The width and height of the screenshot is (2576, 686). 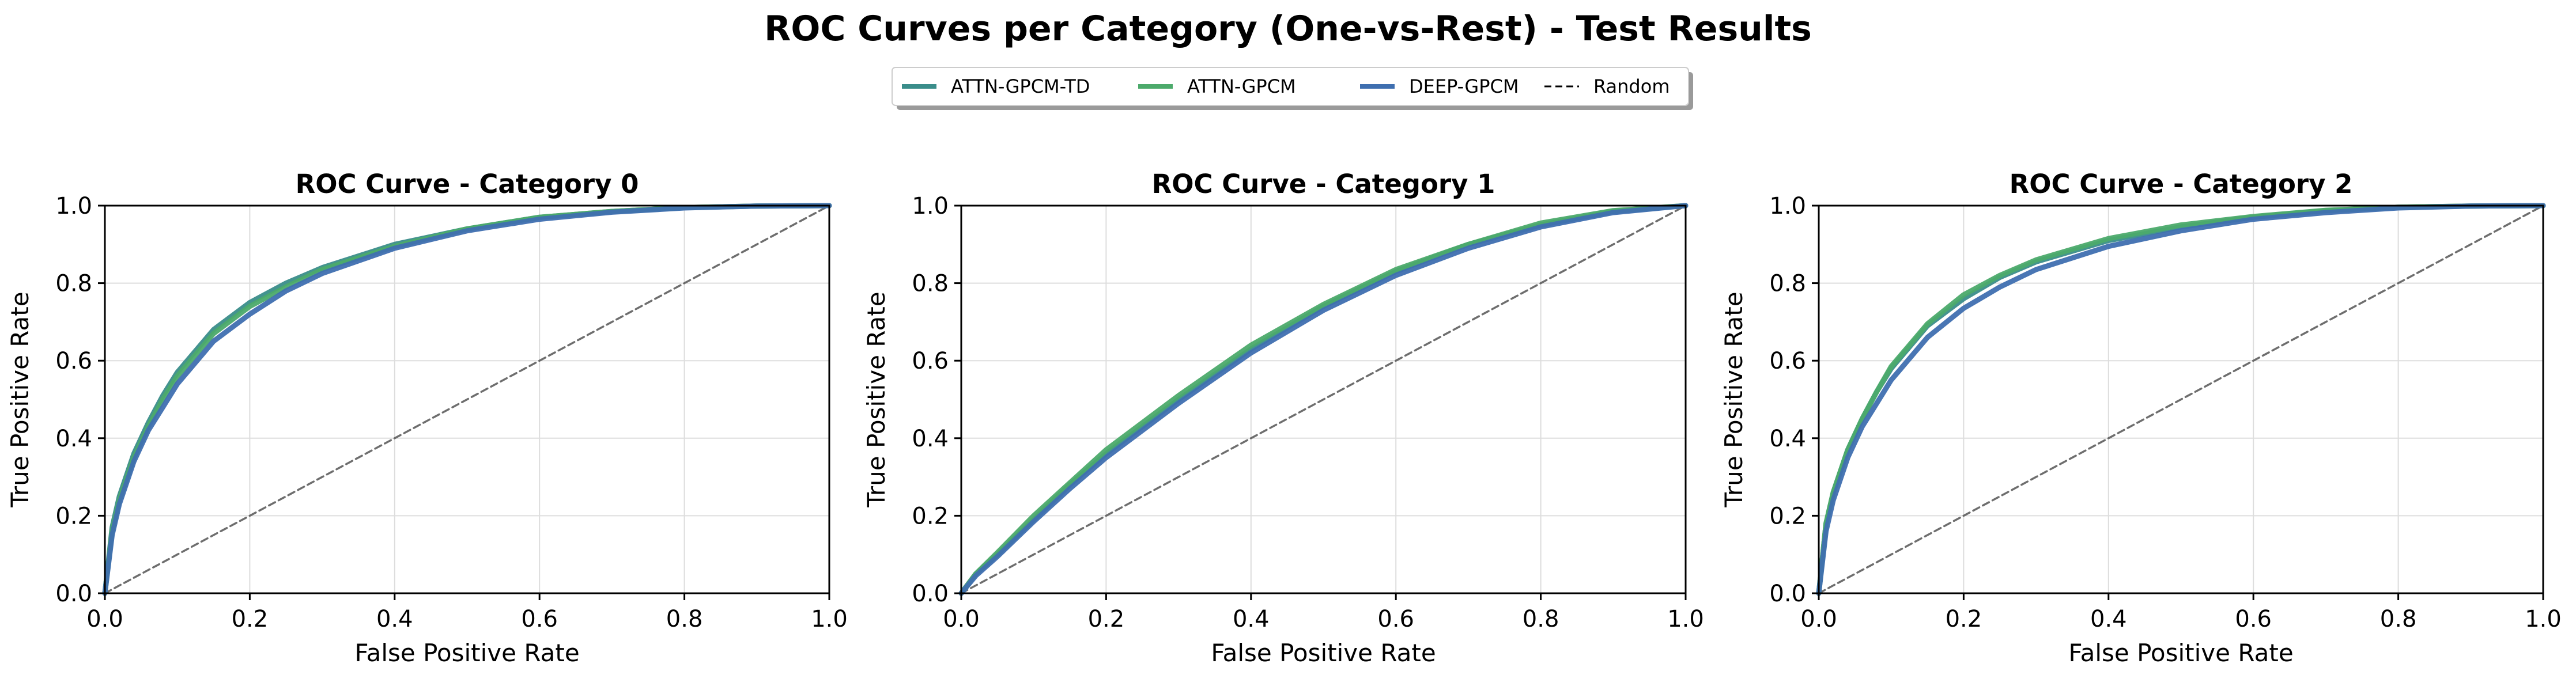 I want to click on legend: ATTN-GPCM-TD ATTN-GPCM DEEP-GPCM Random, so click(x=1292, y=88).